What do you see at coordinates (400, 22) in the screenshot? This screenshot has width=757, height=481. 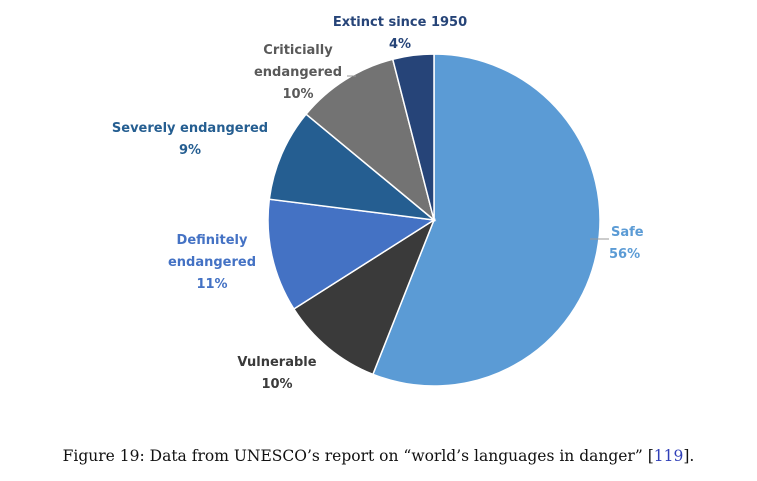 I see `slice-name-extinct-since-1950: Extinct since 1950` at bounding box center [400, 22].